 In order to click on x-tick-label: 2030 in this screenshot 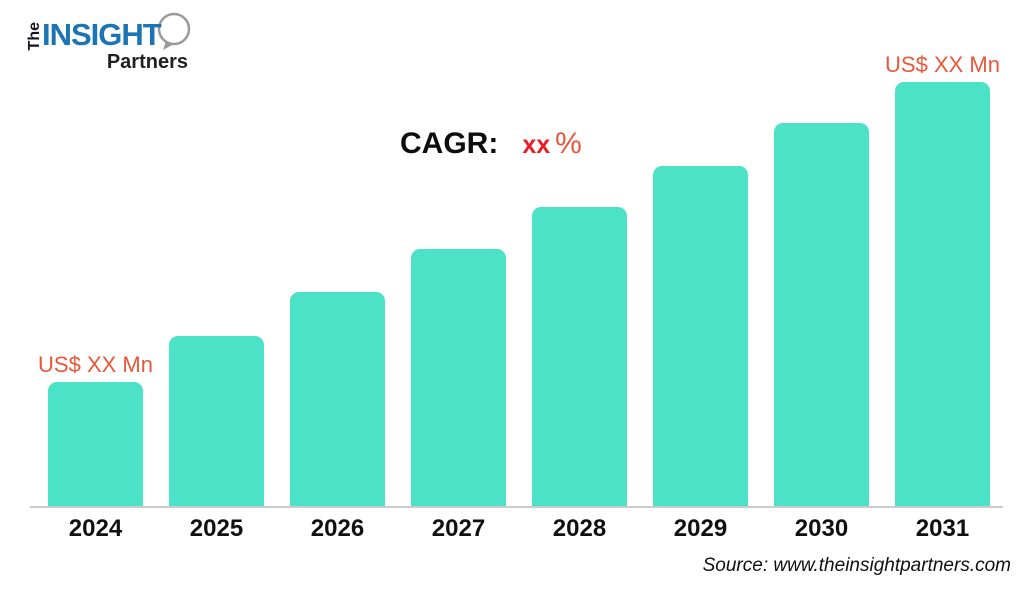, I will do `click(821, 528)`.